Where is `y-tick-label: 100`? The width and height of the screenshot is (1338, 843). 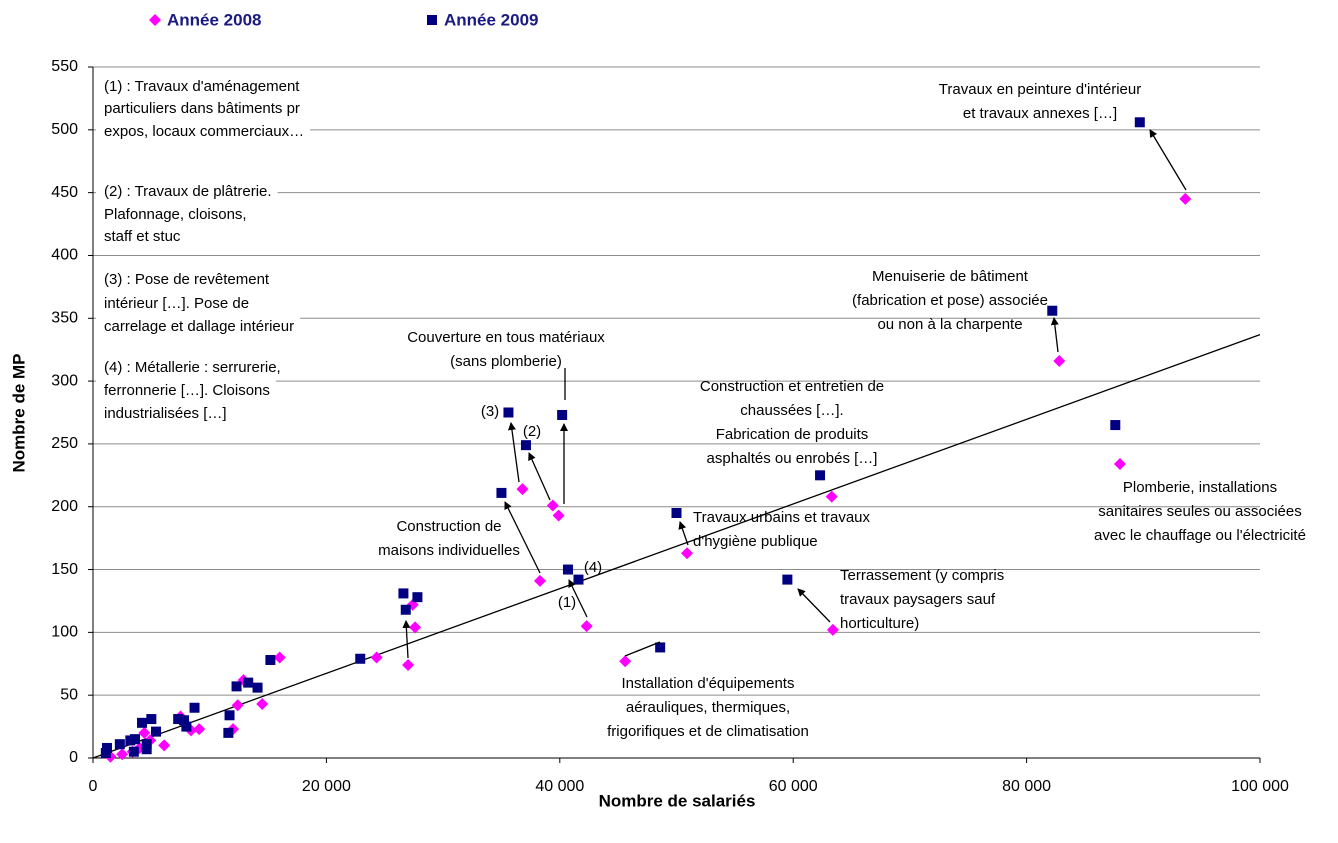
y-tick-label: 100 is located at coordinates (64, 632).